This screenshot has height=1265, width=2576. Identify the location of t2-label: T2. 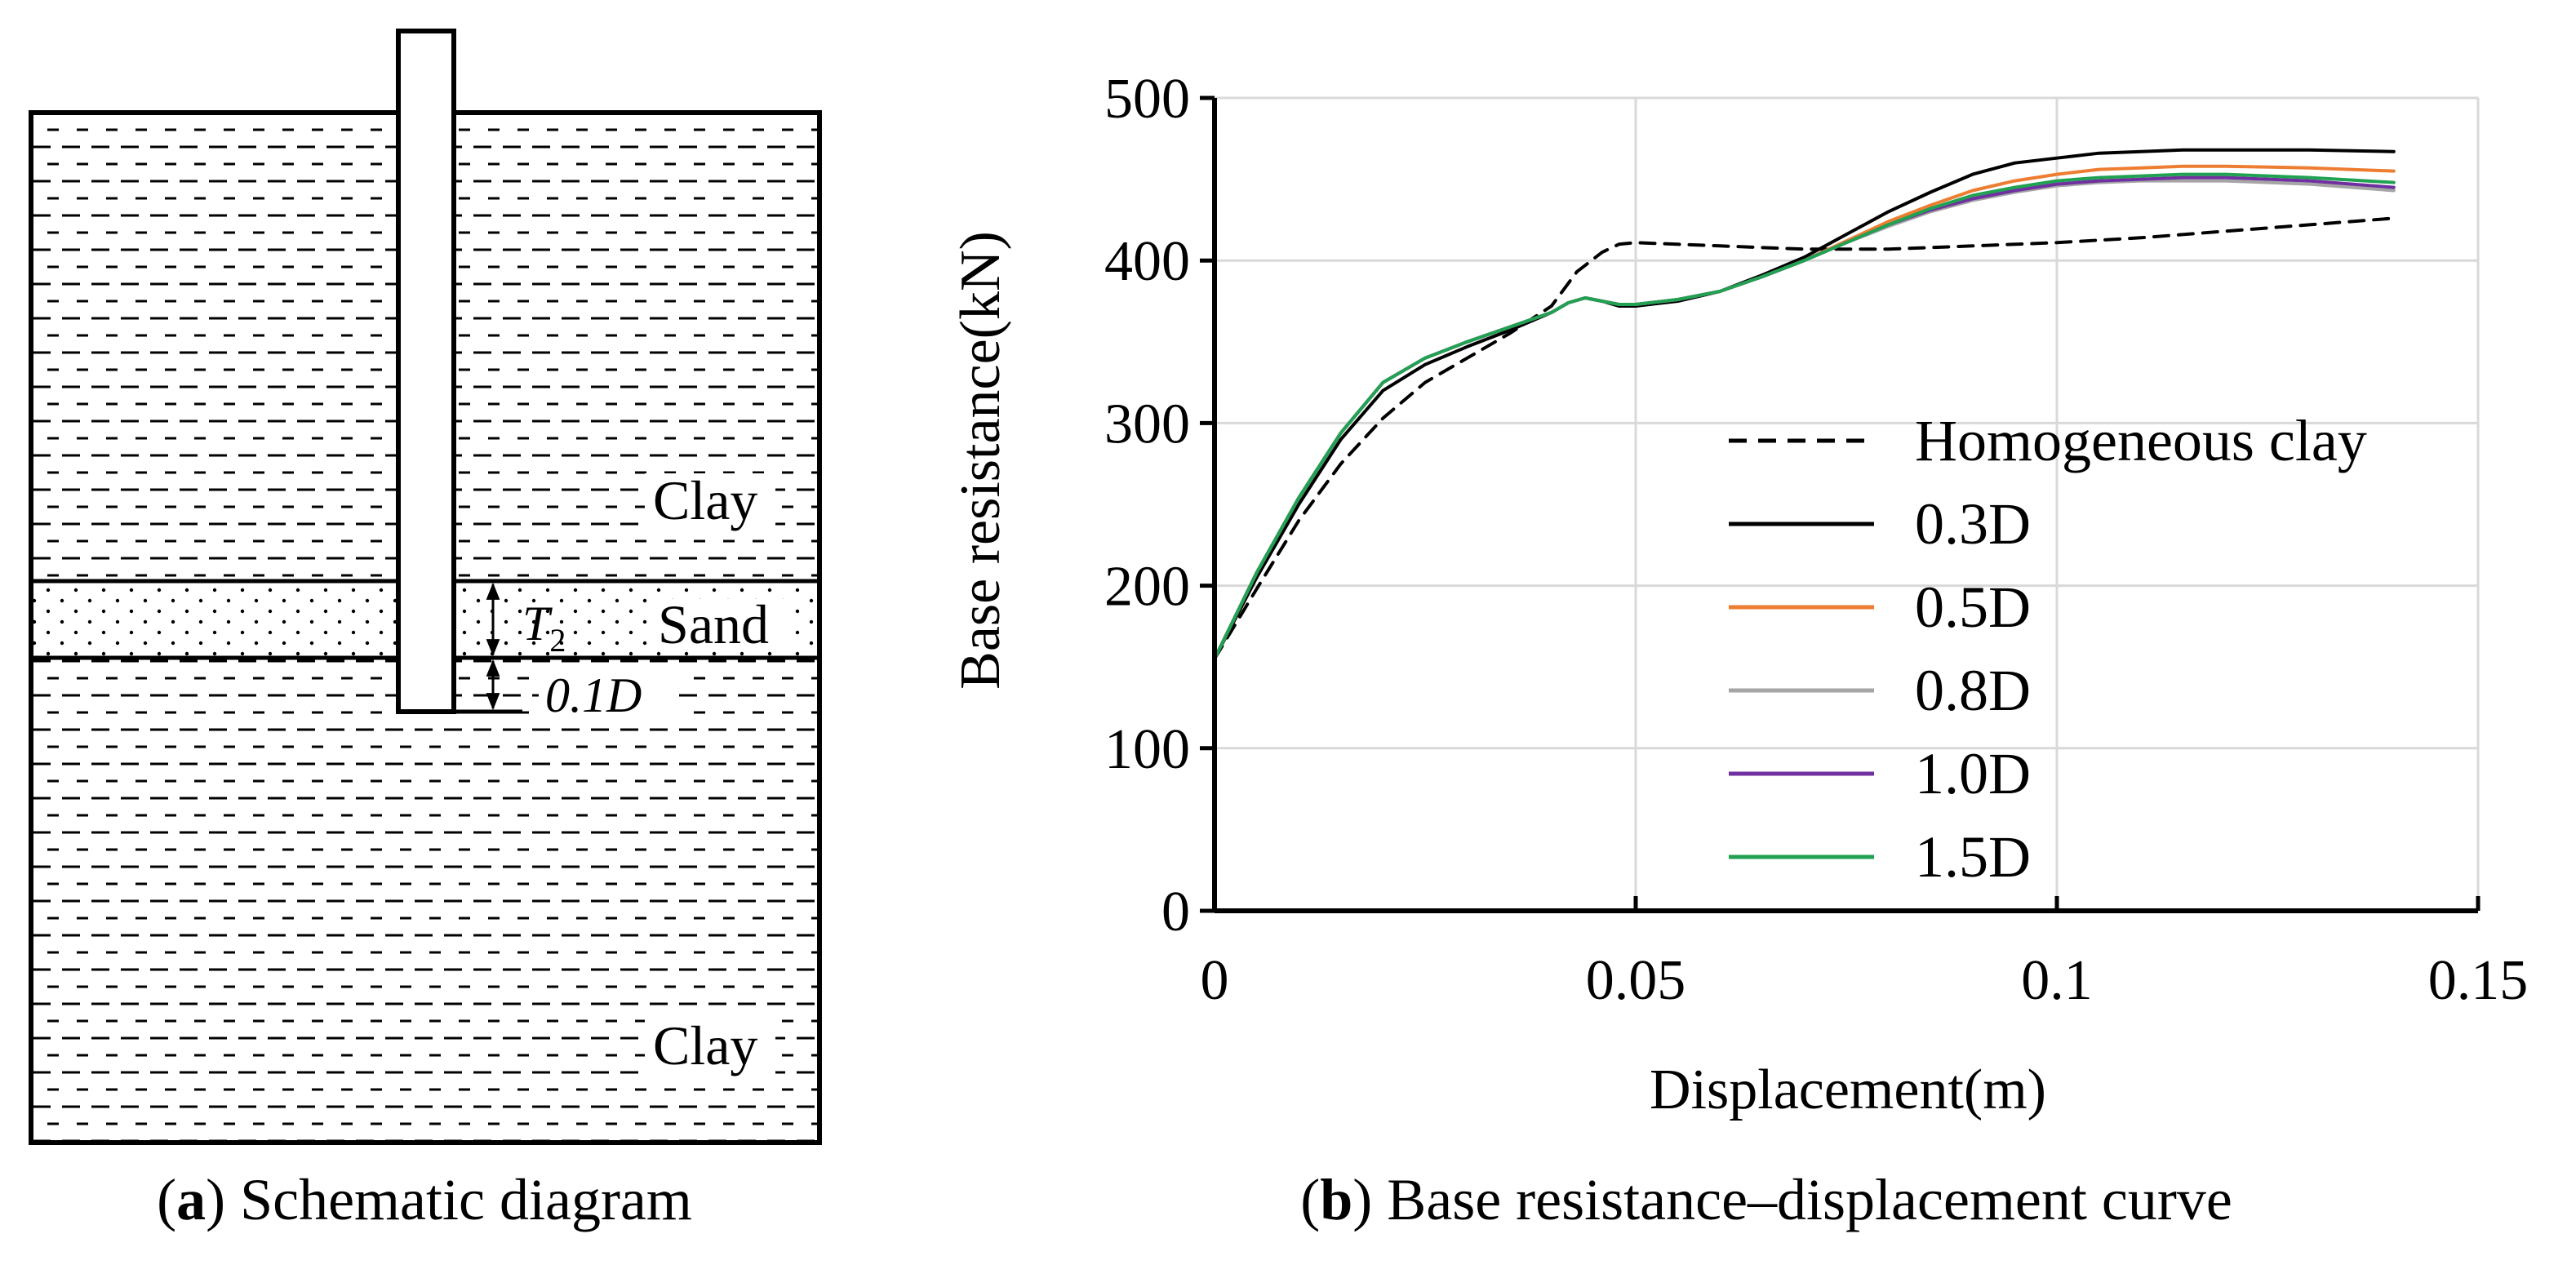
(544, 628).